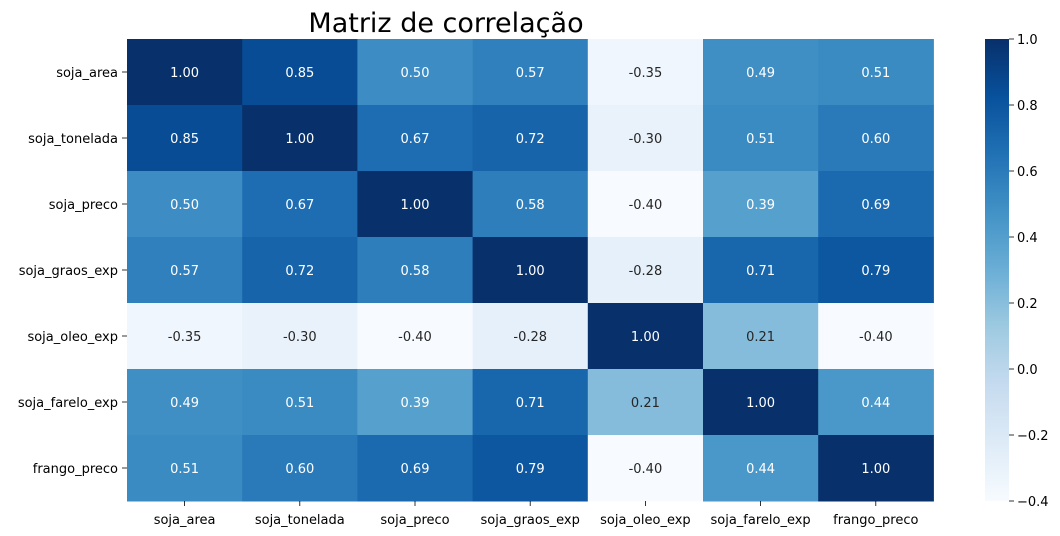 This screenshot has height=536, width=1060. I want to click on cell-value-label: 0.60, so click(299, 469).